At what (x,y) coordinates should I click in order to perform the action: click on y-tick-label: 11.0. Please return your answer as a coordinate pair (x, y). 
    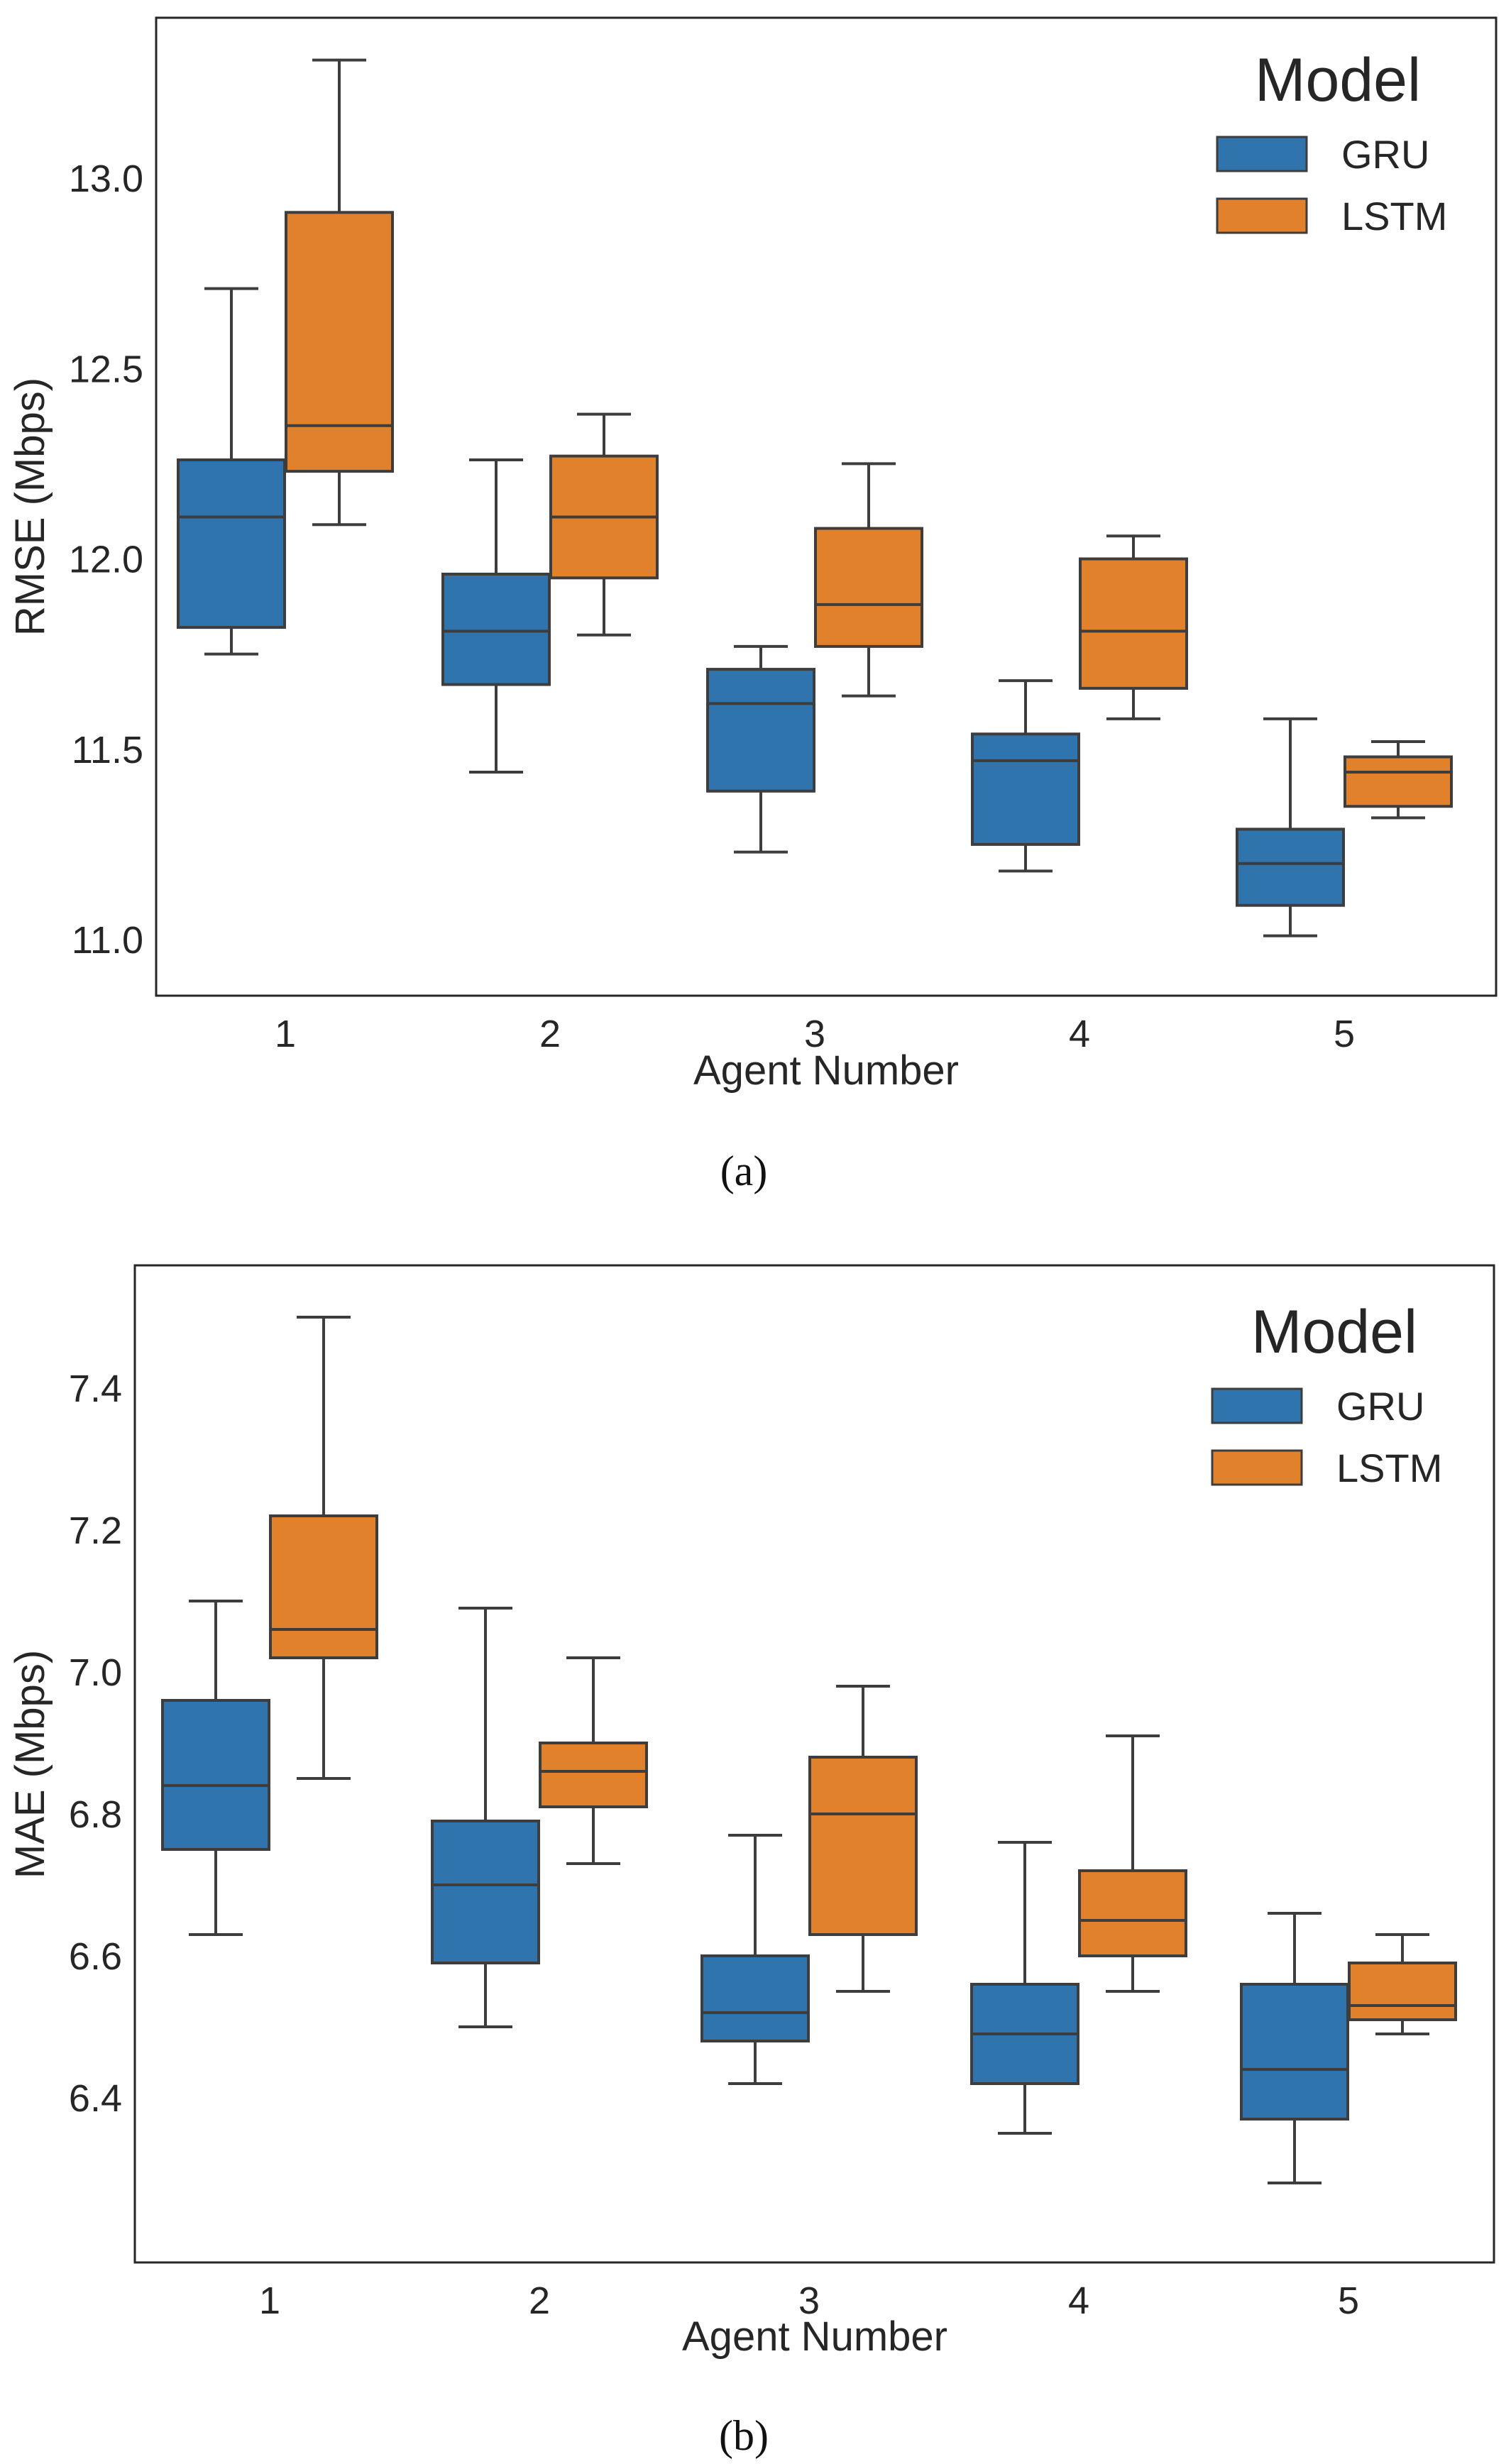
    Looking at the image, I should click on (107, 940).